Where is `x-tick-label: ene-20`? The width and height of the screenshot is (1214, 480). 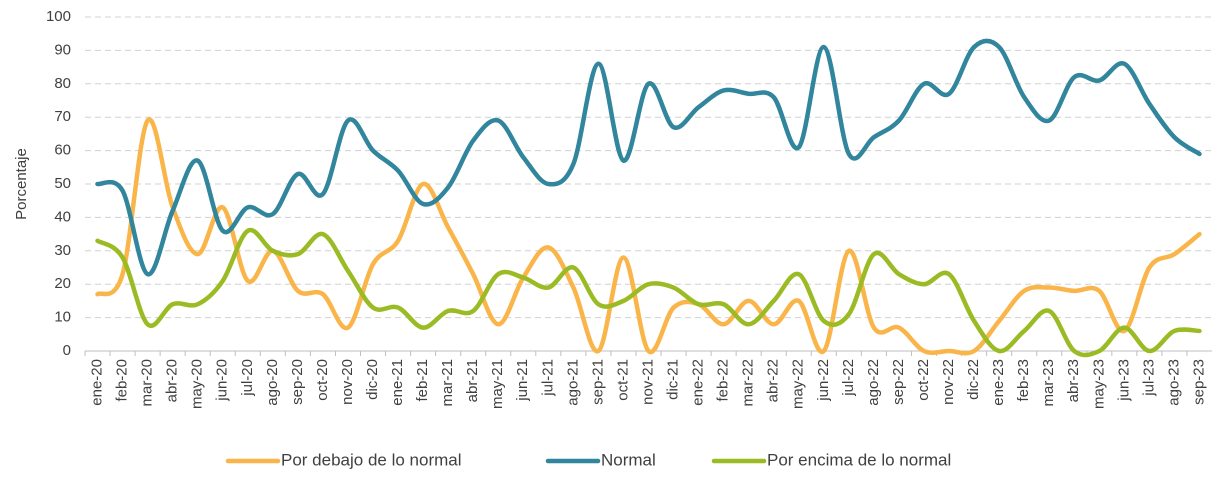
x-tick-label: ene-20 is located at coordinates (96, 382).